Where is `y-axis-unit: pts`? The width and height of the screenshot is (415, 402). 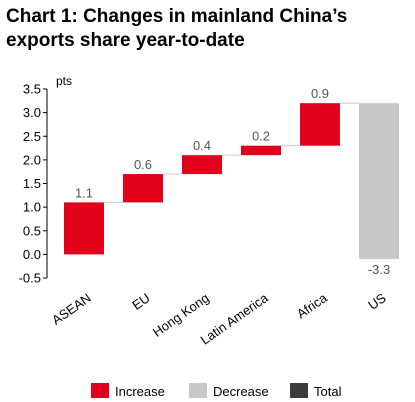
y-axis-unit: pts is located at coordinates (64, 81).